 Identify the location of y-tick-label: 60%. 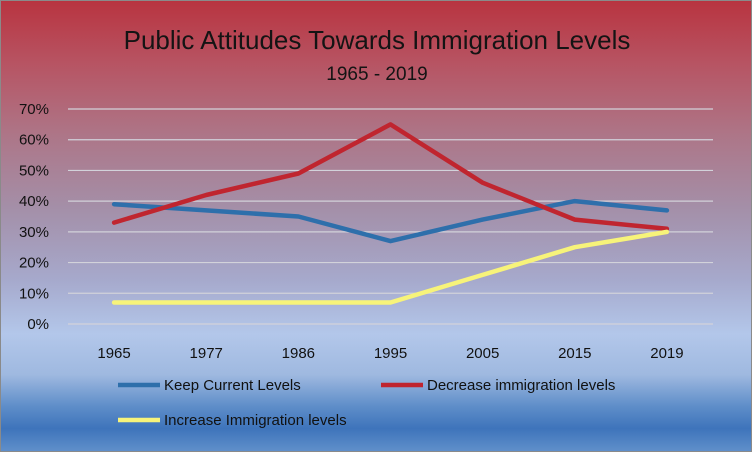
(34, 140).